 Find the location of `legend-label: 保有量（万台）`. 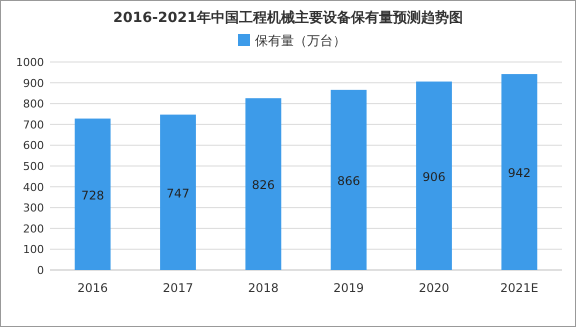

legend-label: 保有量（万台） is located at coordinates (300, 41).